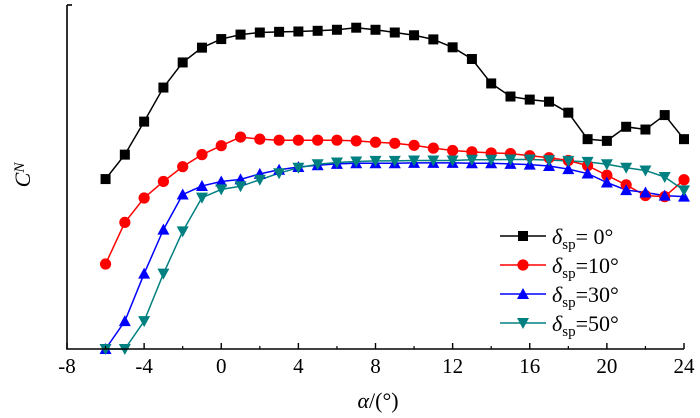 This screenshot has width=700, height=418. I want to click on x-ticks: -8 -4 0 4 8 12 16 20 24, so click(376, 360).